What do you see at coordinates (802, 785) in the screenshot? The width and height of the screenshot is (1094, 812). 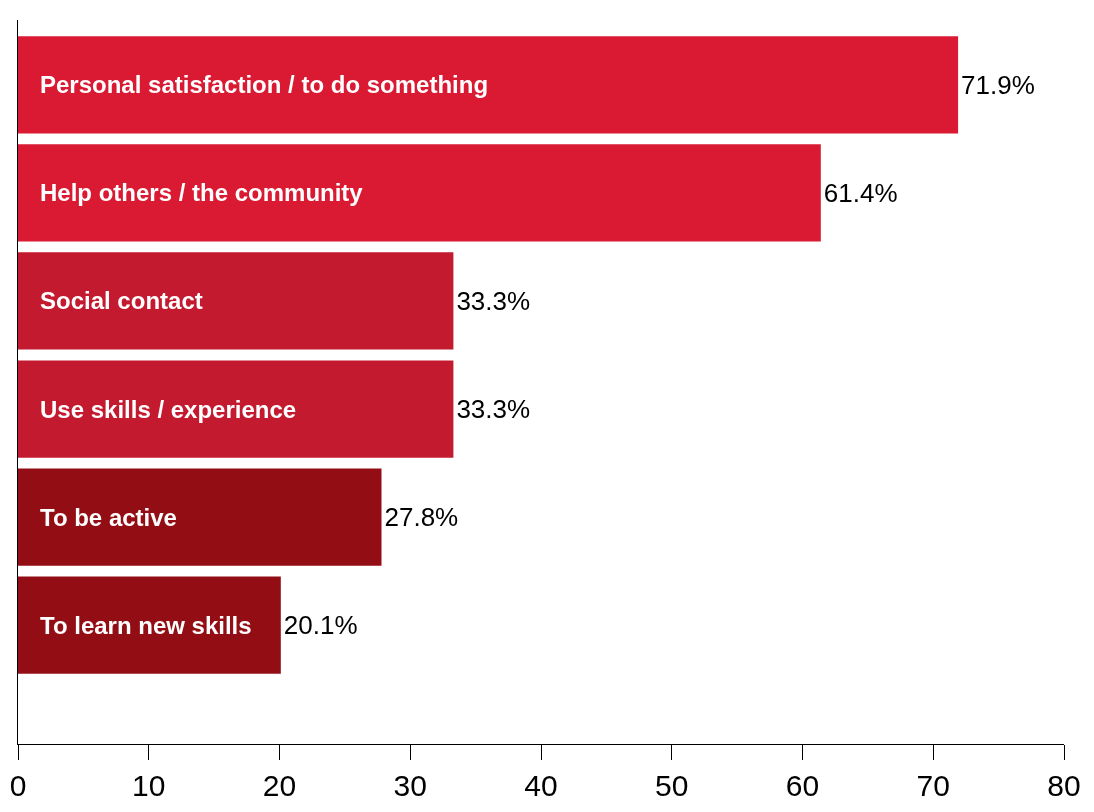 I see `x-tick-label: 60` at bounding box center [802, 785].